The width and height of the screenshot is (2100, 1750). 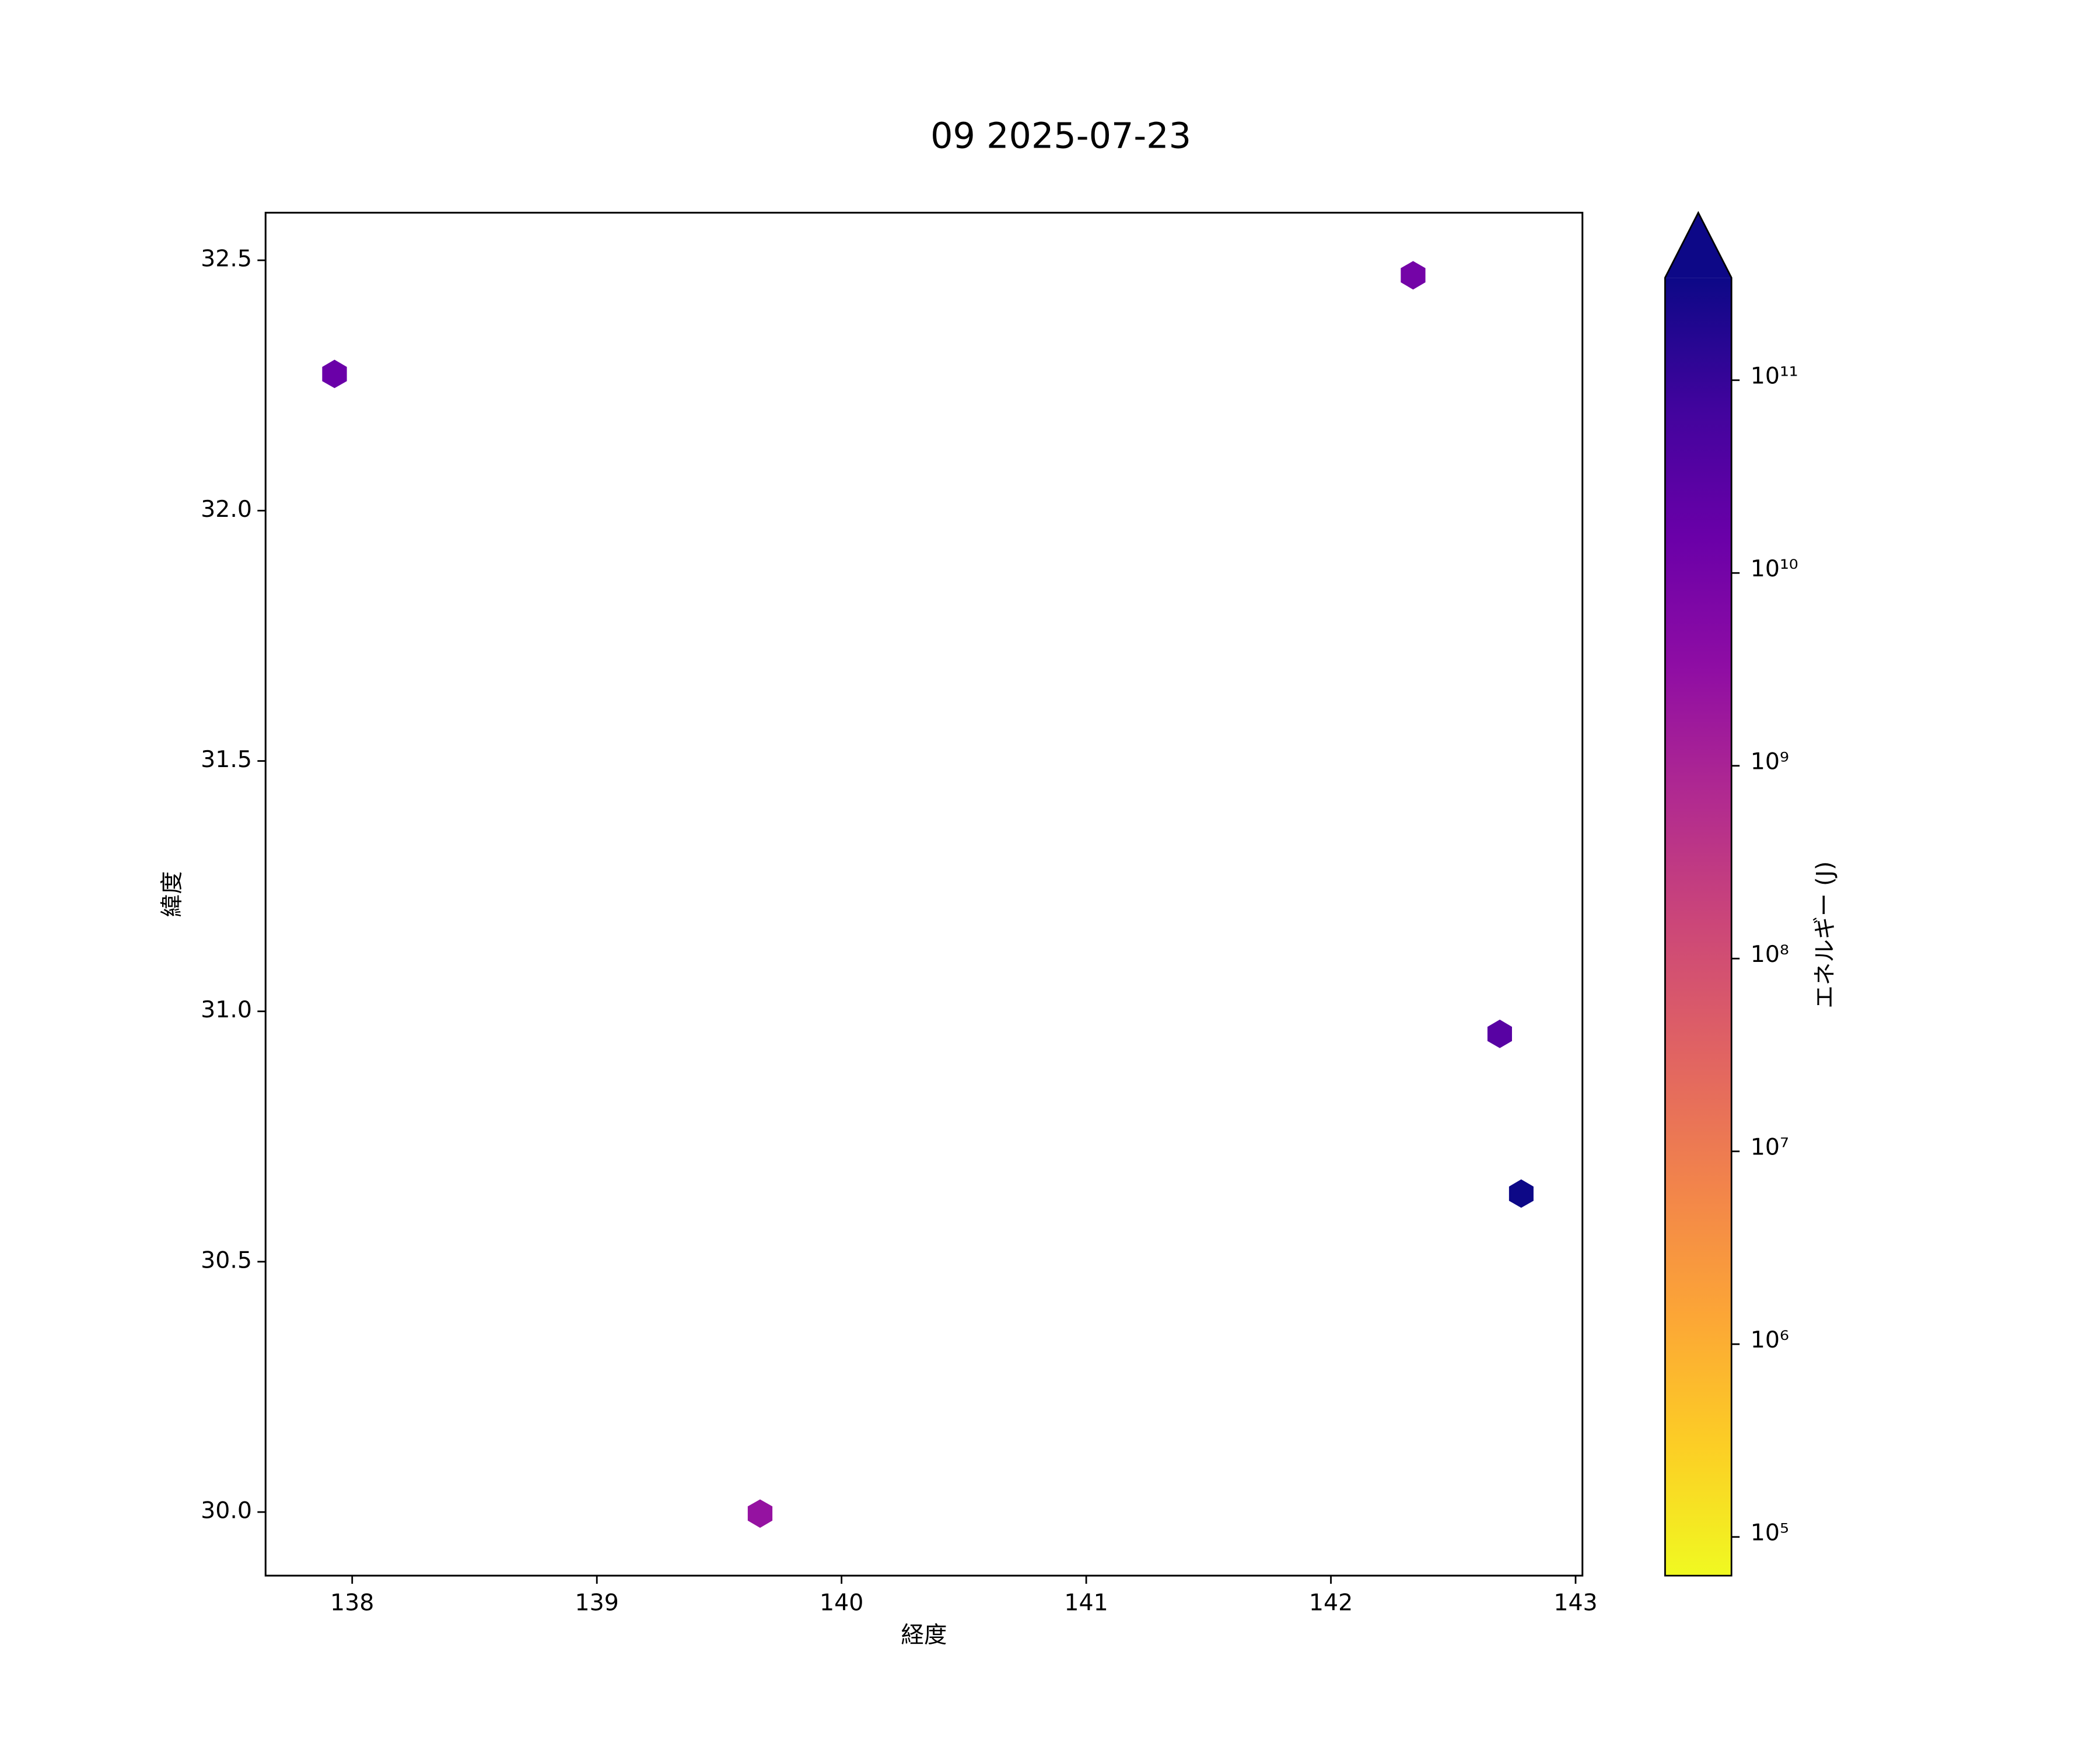 I want to click on x-tick-label: 143, so click(x=1575, y=1602).